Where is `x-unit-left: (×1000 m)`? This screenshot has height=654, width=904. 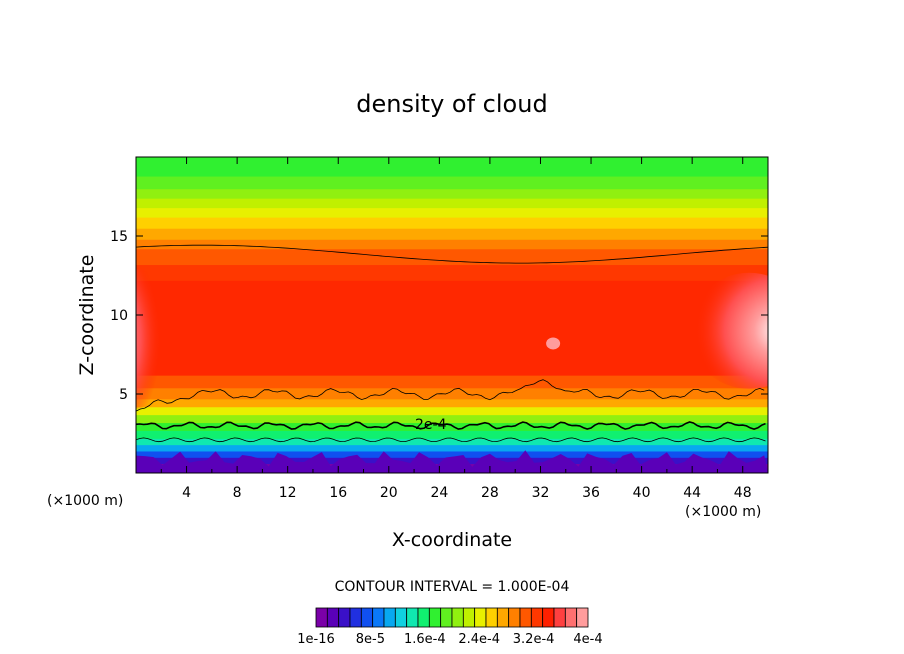 x-unit-left: (×1000 m) is located at coordinates (85, 501).